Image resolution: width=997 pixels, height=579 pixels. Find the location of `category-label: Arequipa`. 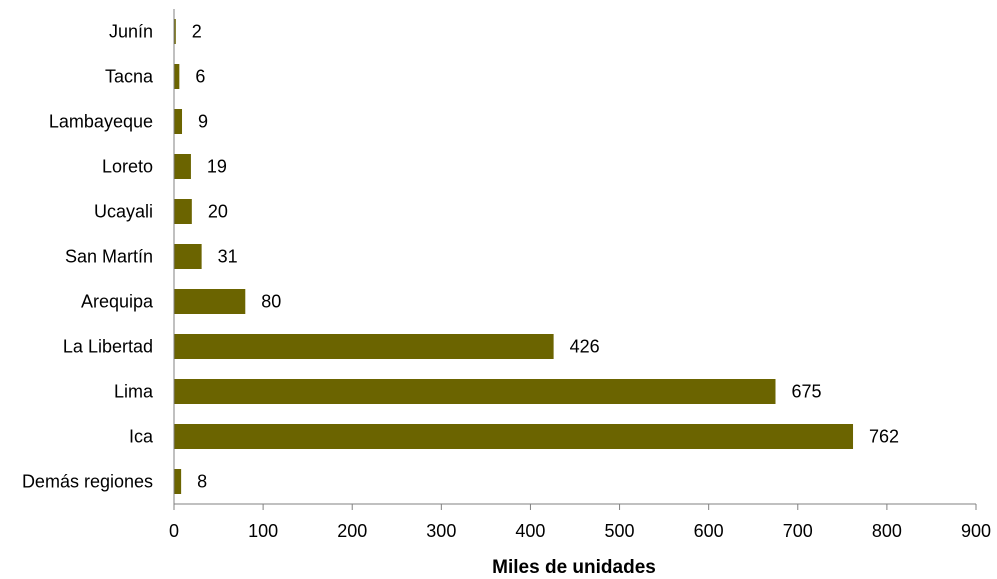

category-label: Arequipa is located at coordinates (117, 302).